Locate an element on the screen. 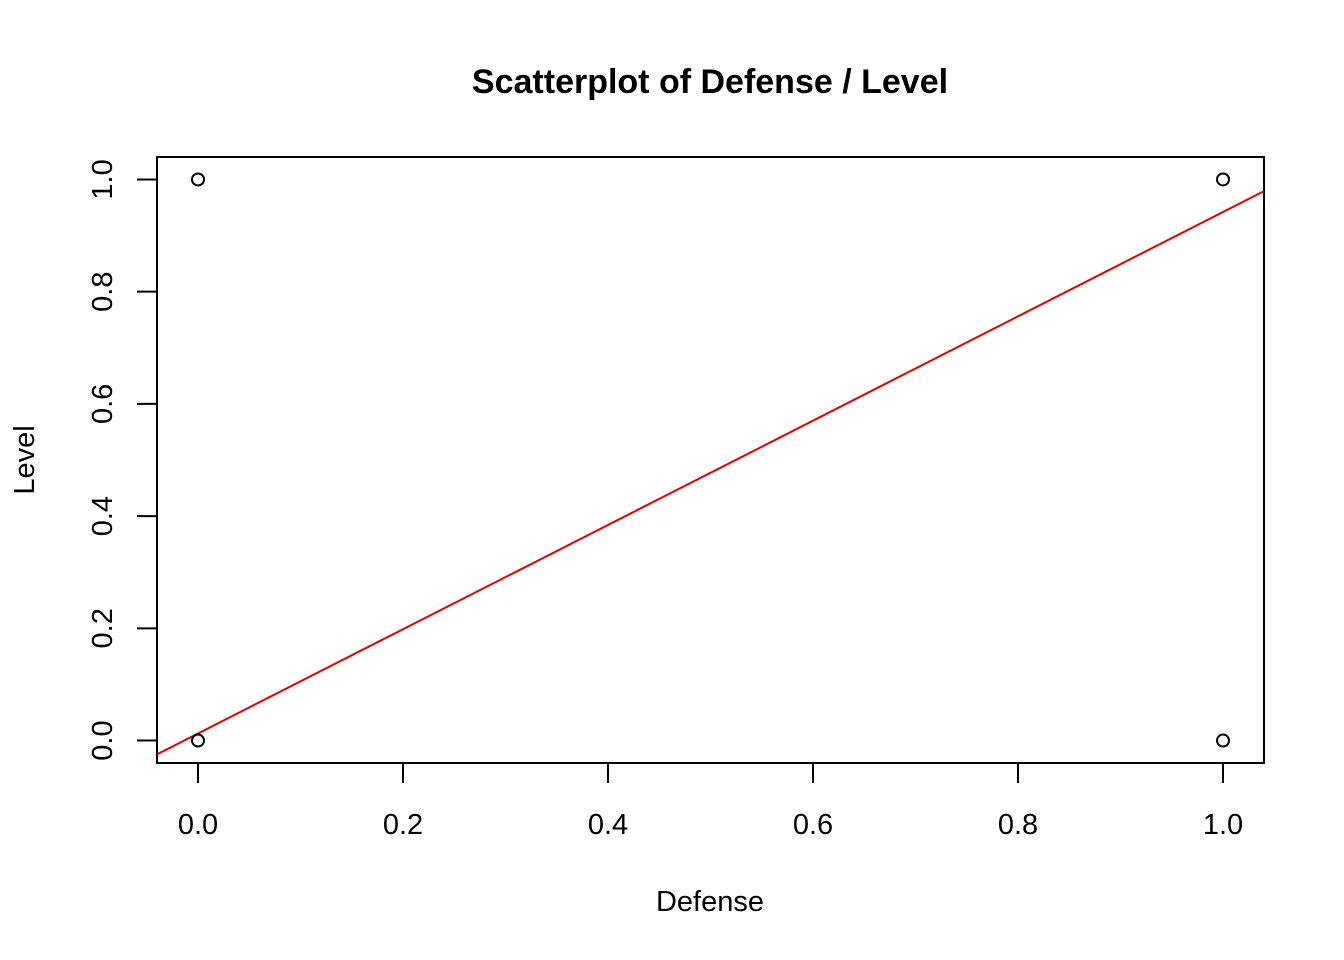  y-tick-label: 0.0 is located at coordinates (103, 740).